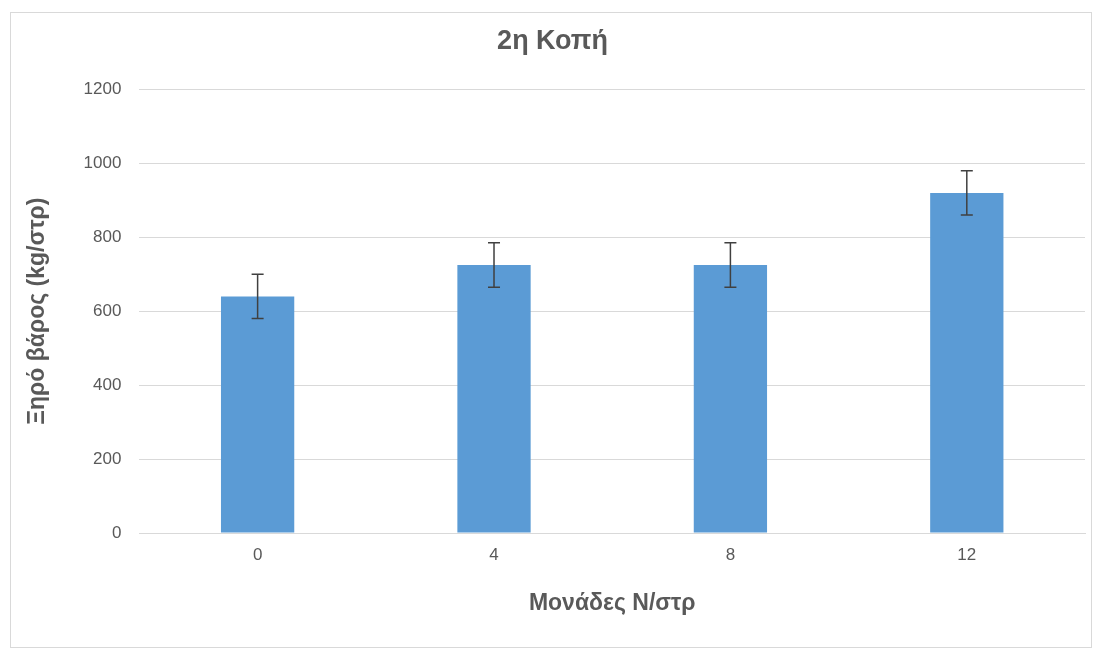  What do you see at coordinates (552, 39) in the screenshot?
I see `chart-title: 2η Κοπή` at bounding box center [552, 39].